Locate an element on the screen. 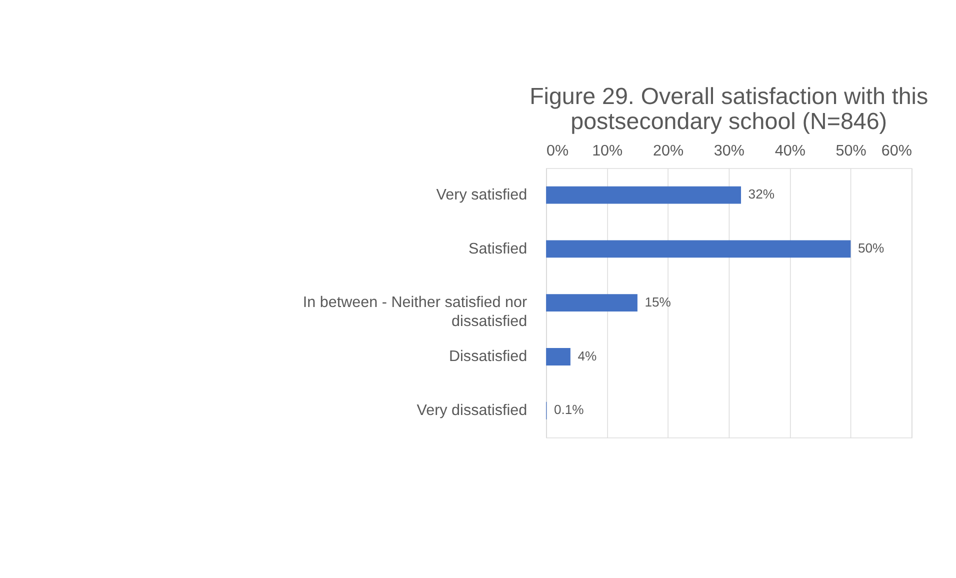  x-tick-label: 40% is located at coordinates (790, 151).